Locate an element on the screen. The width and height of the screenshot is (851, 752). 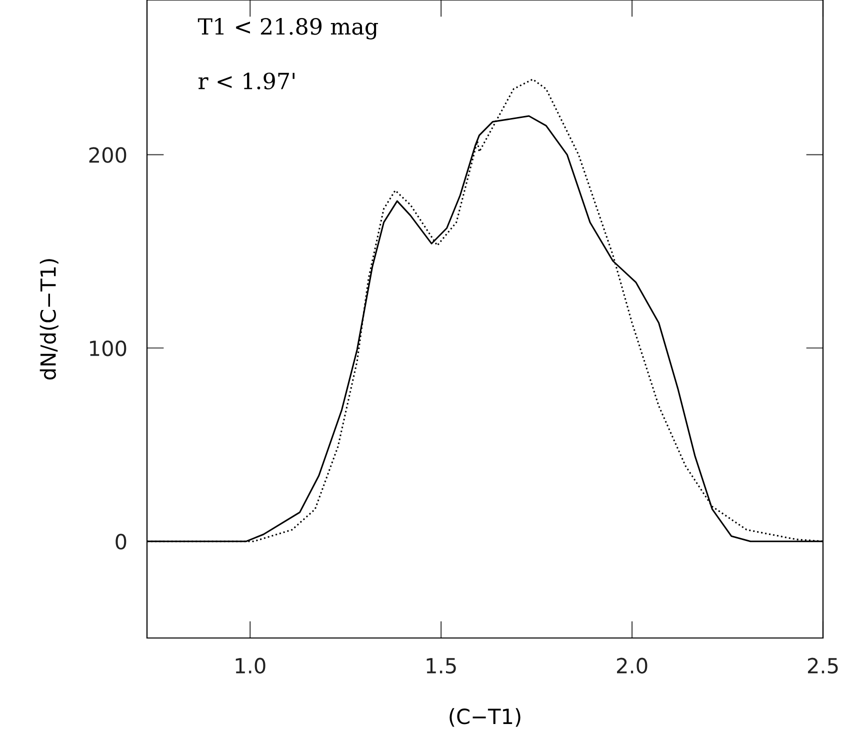
annotation: T1 < 21.89 mag is located at coordinates (288, 29).